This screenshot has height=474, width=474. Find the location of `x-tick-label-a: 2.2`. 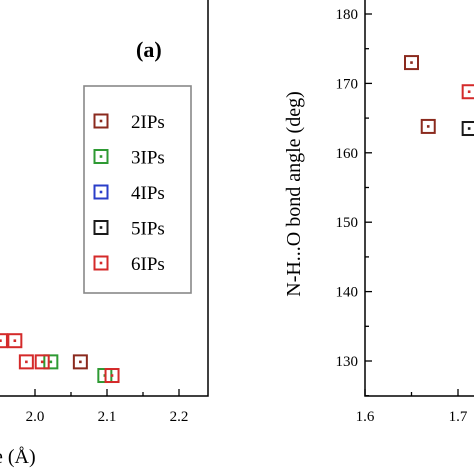

x-tick-label-a: 2.2 is located at coordinates (179, 417).